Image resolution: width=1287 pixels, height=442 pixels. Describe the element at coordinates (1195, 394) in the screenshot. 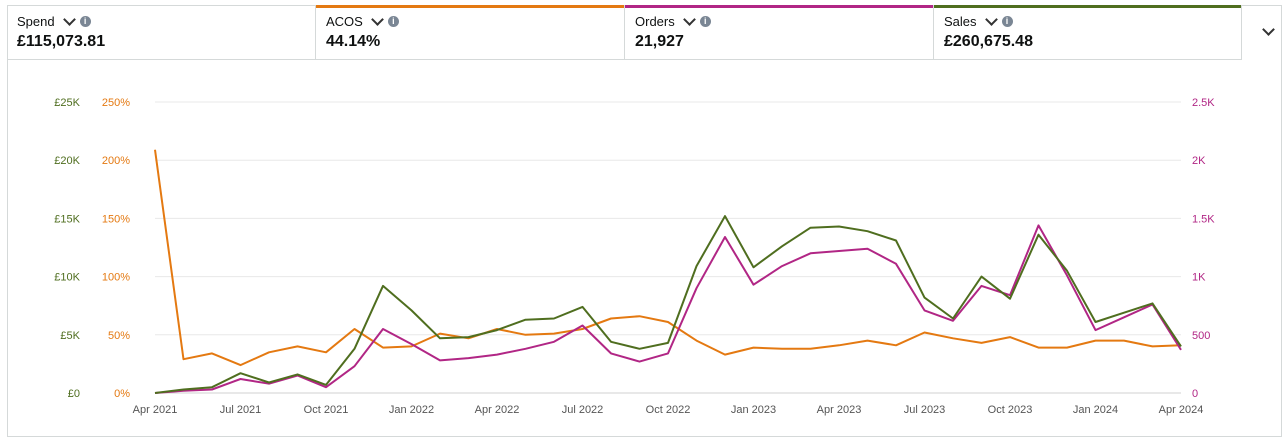

I see `orders-axis-tick-label: 0` at that location.